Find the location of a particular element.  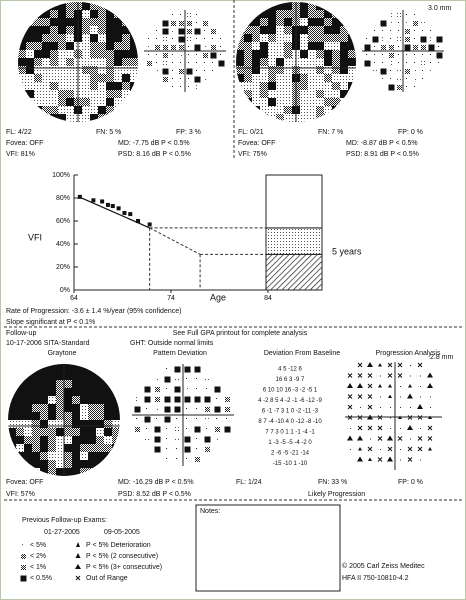

x-tick-label: 74 is located at coordinates (171, 298).